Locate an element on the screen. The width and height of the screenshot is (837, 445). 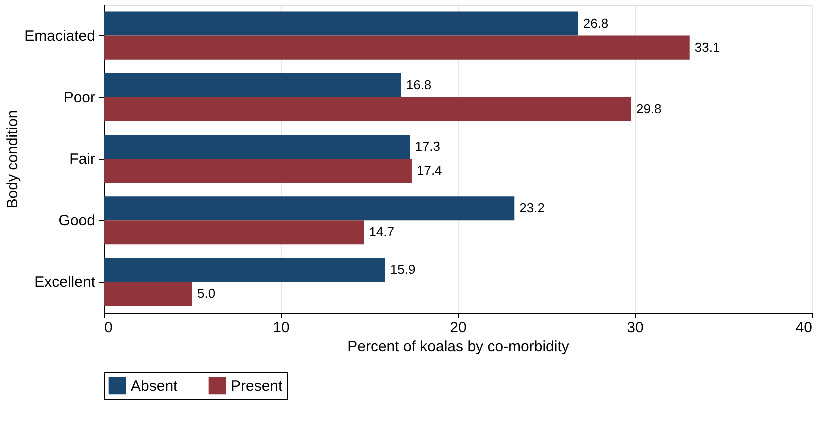
data-label: 5.0 is located at coordinates (207, 294).